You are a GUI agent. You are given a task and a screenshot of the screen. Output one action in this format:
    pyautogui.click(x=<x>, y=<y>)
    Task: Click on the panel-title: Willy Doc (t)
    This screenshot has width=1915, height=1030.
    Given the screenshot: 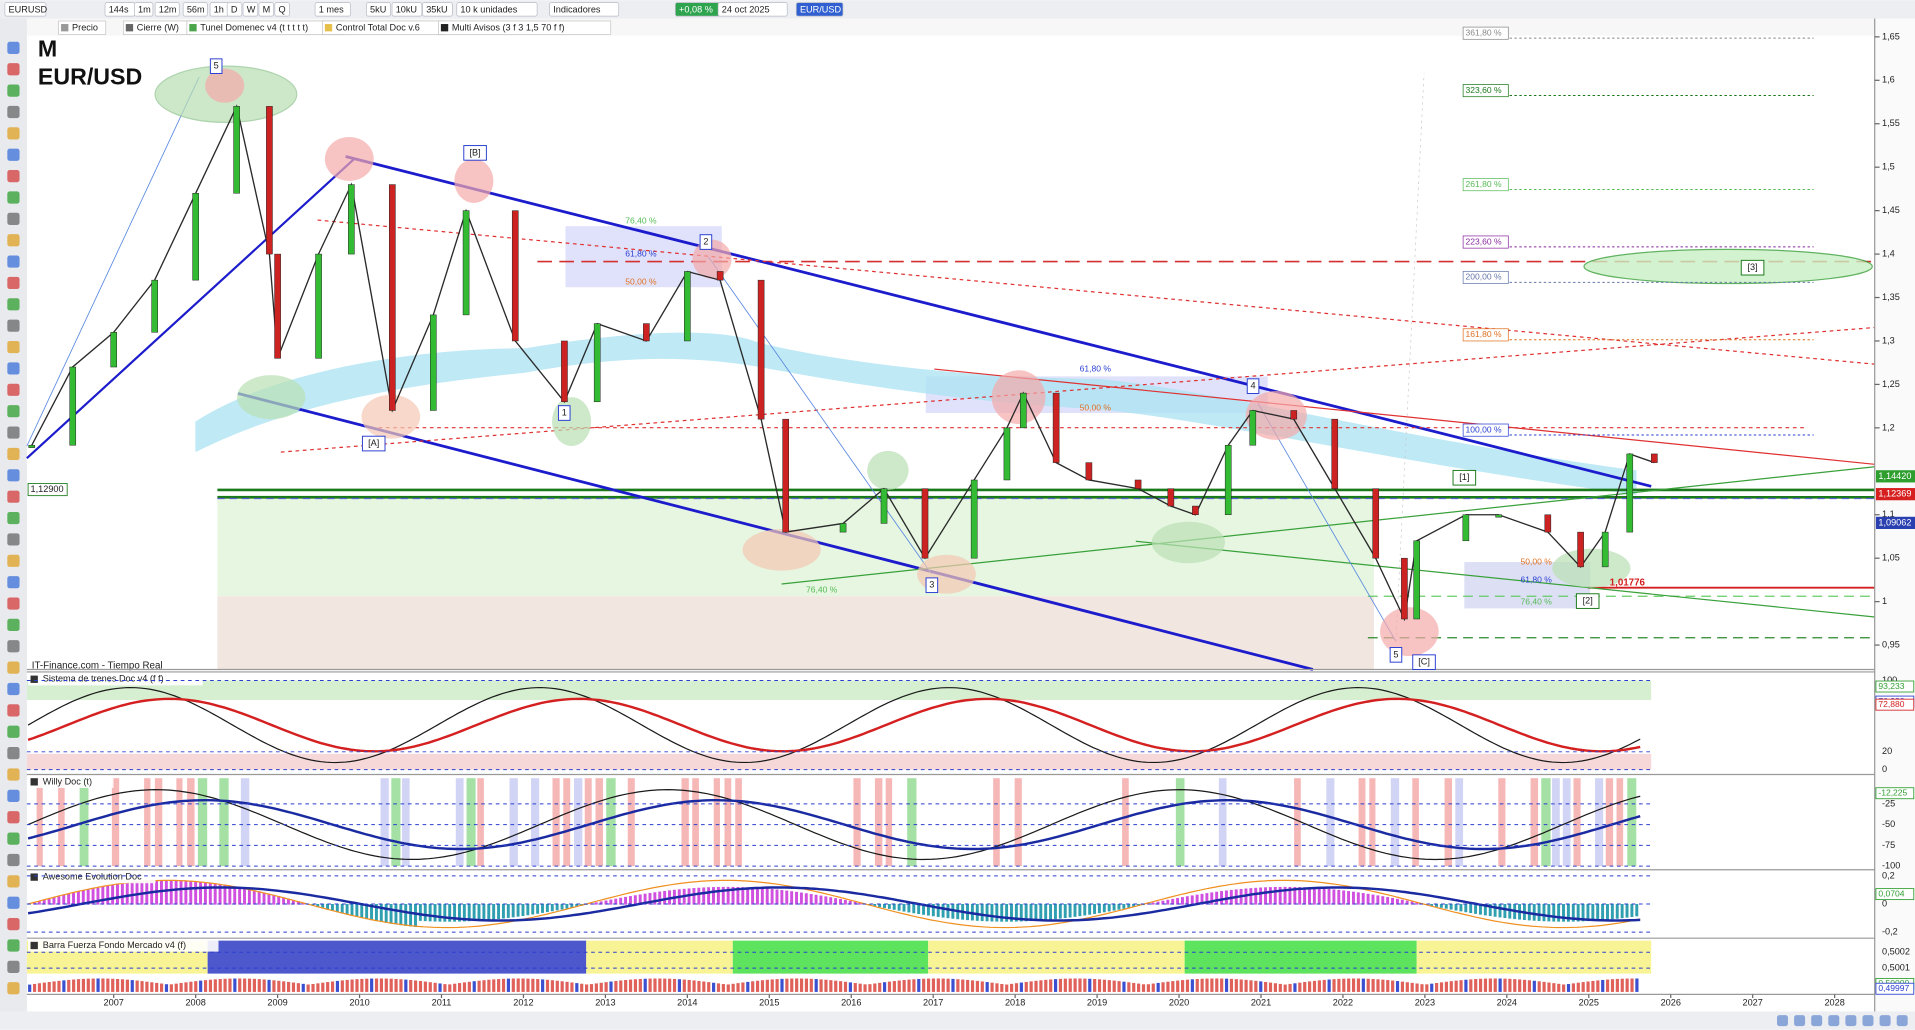 What is the action you would take?
    pyautogui.click(x=67, y=781)
    